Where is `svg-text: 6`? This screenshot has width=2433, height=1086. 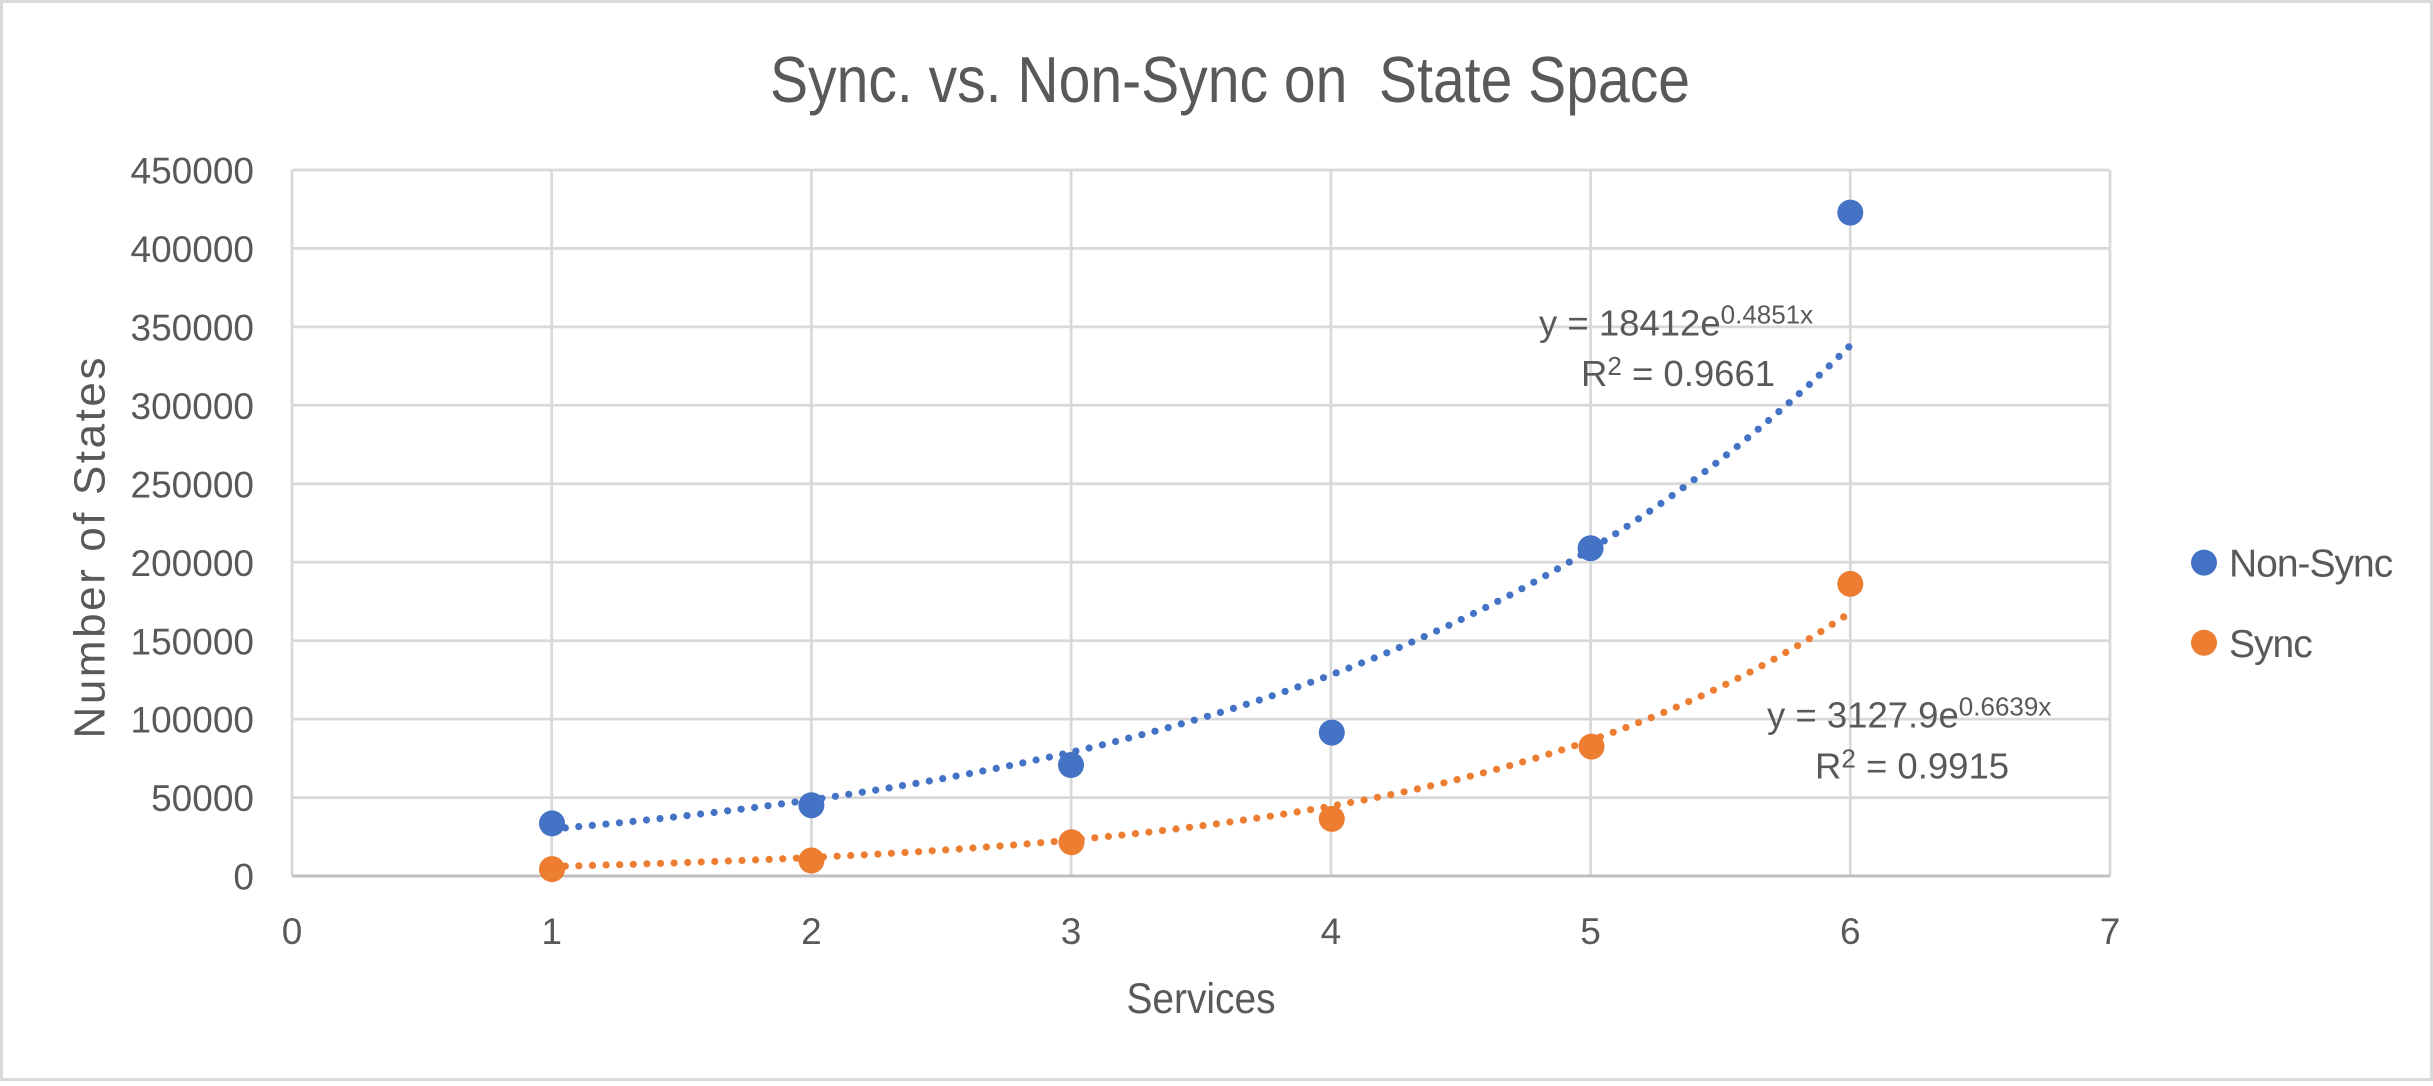 svg-text: 6 is located at coordinates (1850, 931).